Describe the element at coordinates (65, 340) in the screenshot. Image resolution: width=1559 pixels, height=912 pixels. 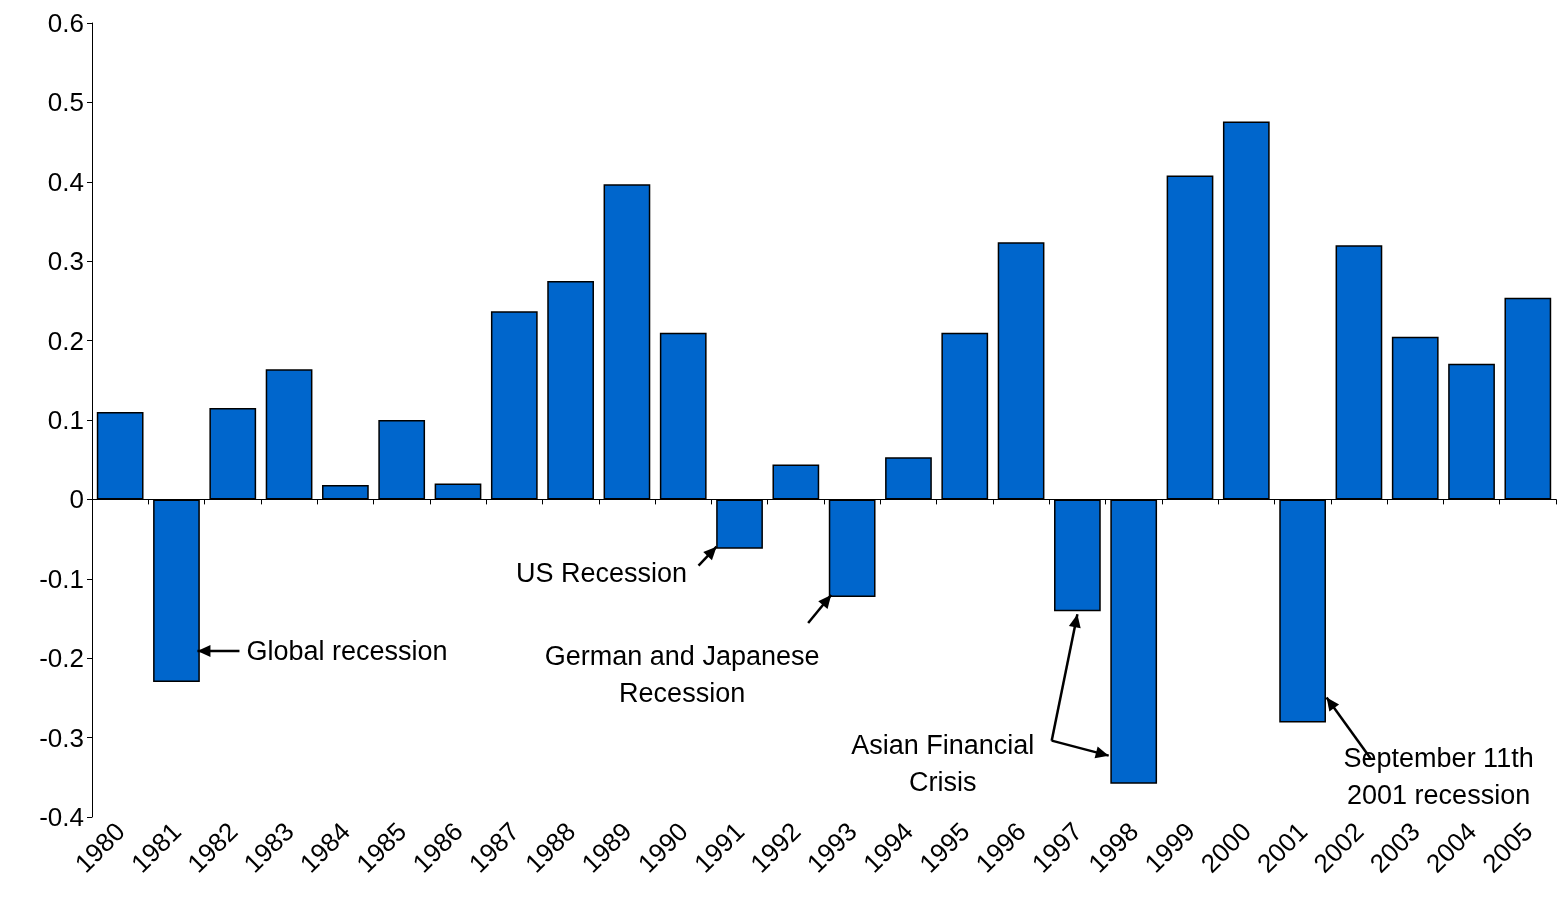
I see `y-tick-label: 0.2` at that location.